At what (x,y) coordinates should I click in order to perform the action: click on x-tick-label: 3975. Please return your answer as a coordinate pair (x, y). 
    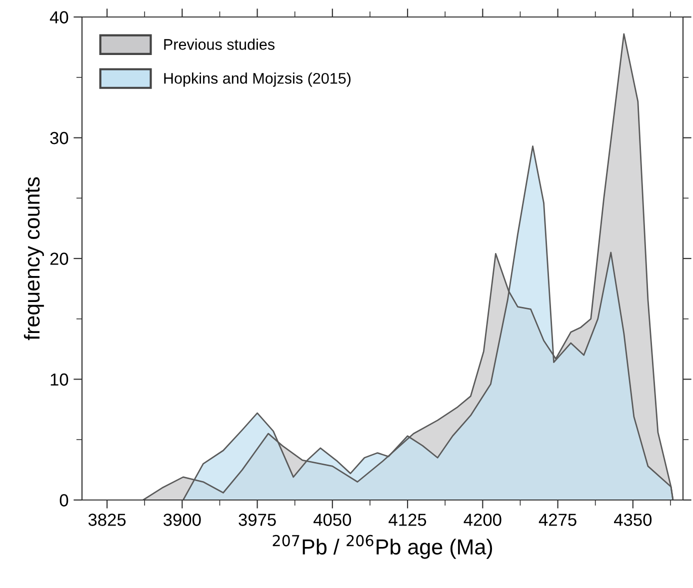
    Looking at the image, I should click on (257, 520).